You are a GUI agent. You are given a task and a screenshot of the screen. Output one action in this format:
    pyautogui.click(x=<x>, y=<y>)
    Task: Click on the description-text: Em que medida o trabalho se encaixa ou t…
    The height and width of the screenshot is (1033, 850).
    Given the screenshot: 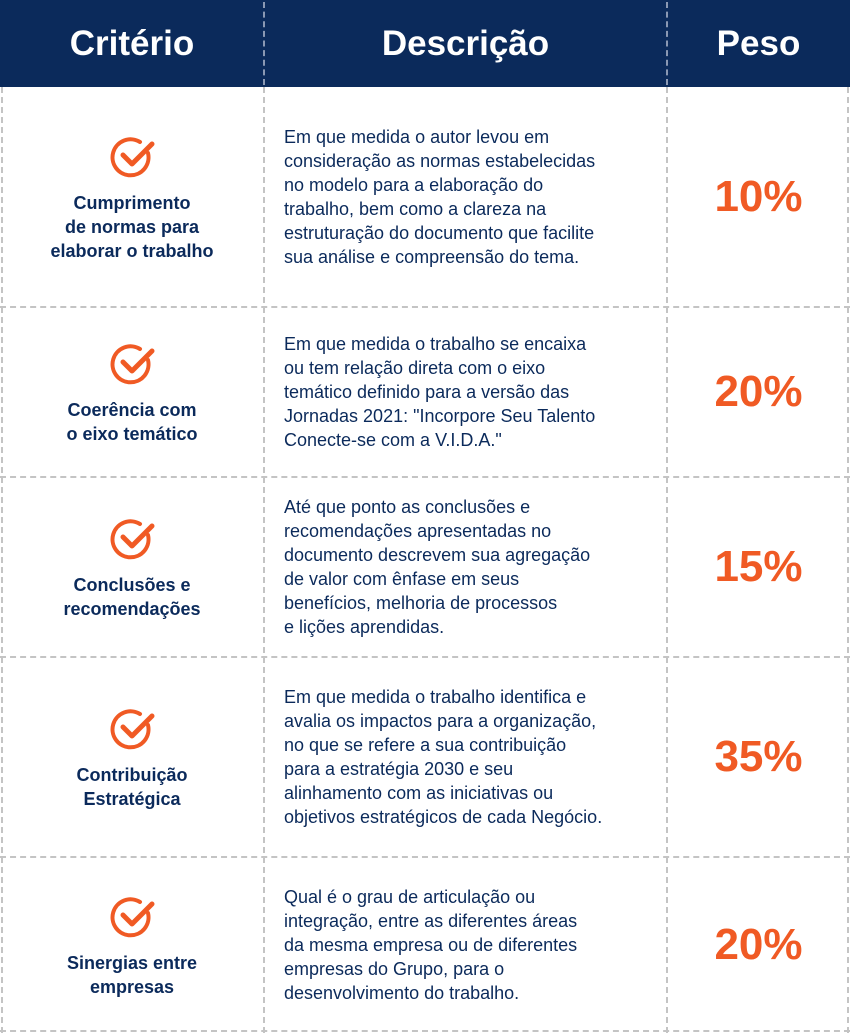 What is the action you would take?
    pyautogui.click(x=440, y=392)
    